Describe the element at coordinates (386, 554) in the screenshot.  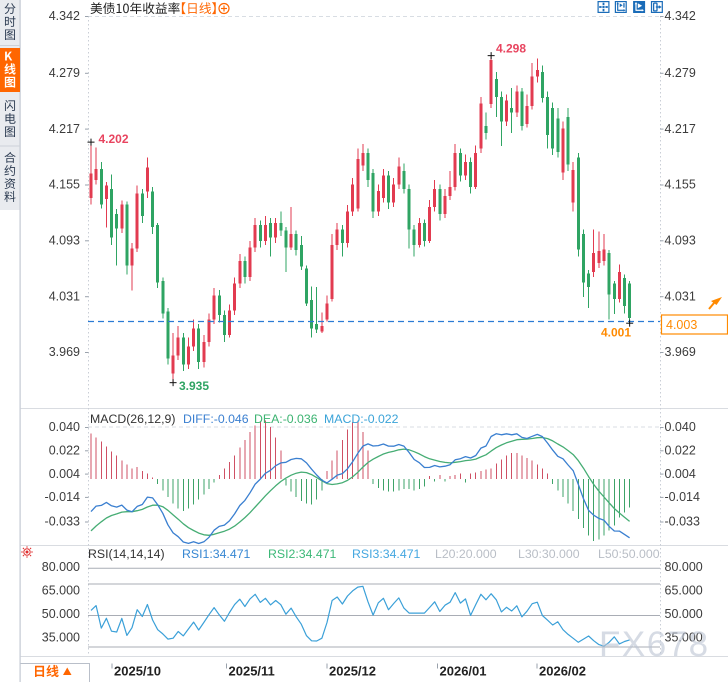
I see `svg-text: RSI3:34.471` at that location.